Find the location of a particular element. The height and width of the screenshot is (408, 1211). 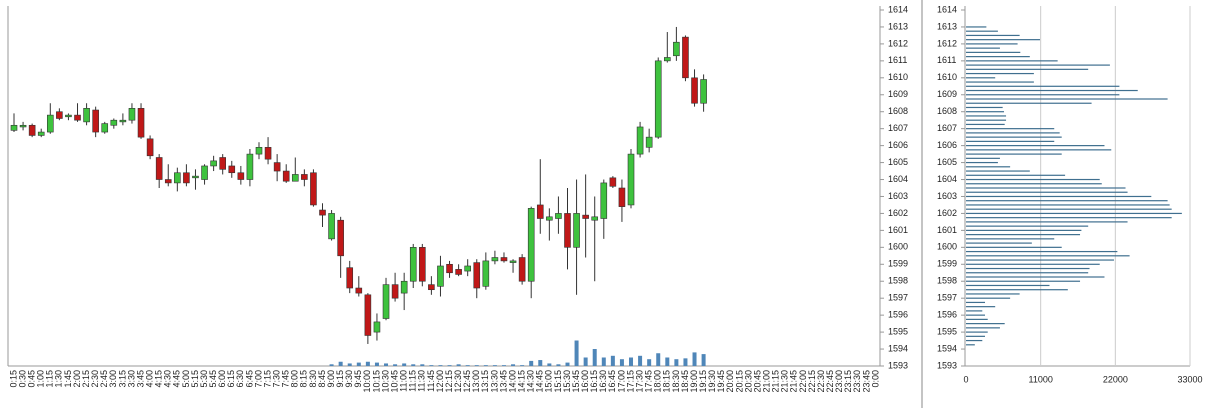

x-tick-label: 22:00 is located at coordinates (803, 381).